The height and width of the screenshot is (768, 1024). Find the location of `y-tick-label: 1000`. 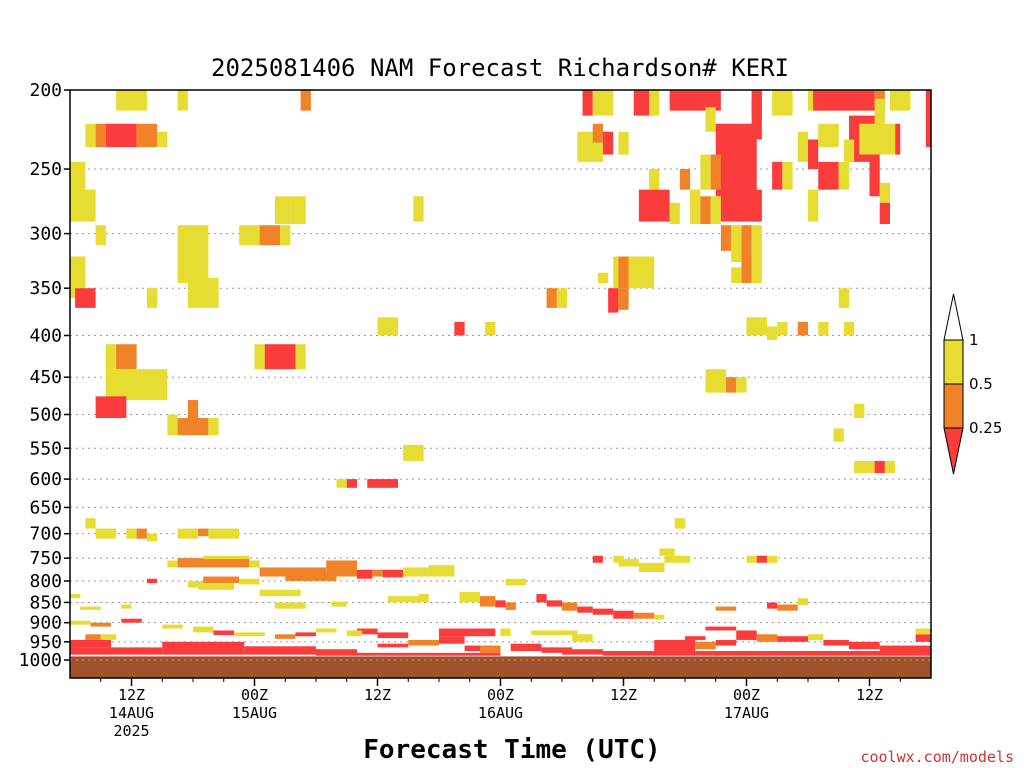

y-tick-label: 1000 is located at coordinates (40, 660).